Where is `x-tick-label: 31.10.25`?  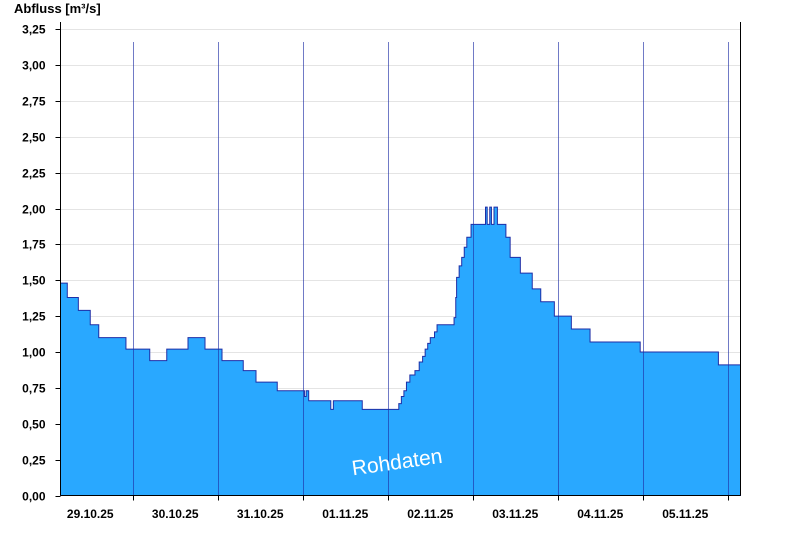 x-tick-label: 31.10.25 is located at coordinates (260, 514).